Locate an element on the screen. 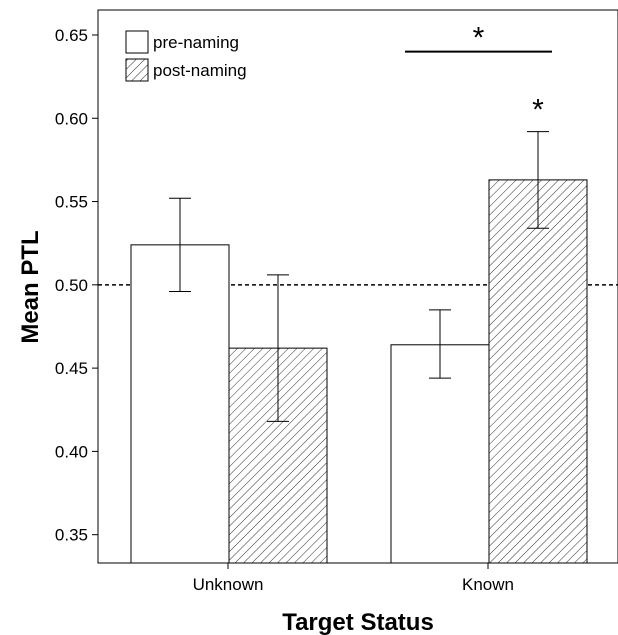  legend-swatch-post-naming is located at coordinates (137, 70).